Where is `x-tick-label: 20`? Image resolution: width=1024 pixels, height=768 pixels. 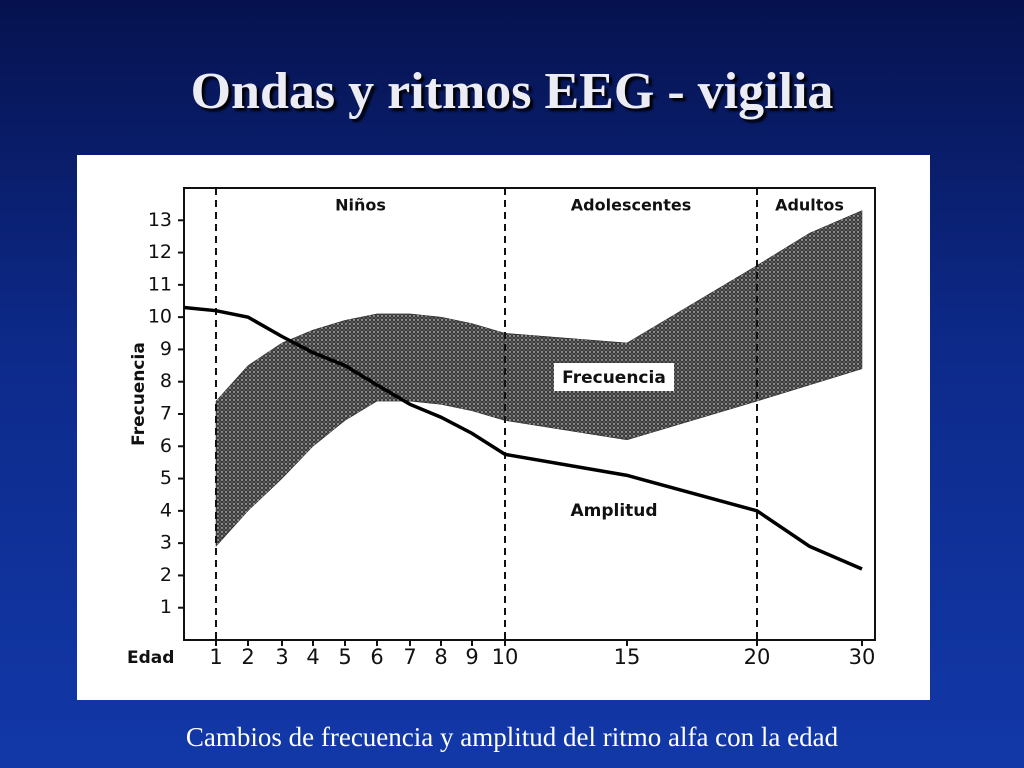 x-tick-label: 20 is located at coordinates (757, 657).